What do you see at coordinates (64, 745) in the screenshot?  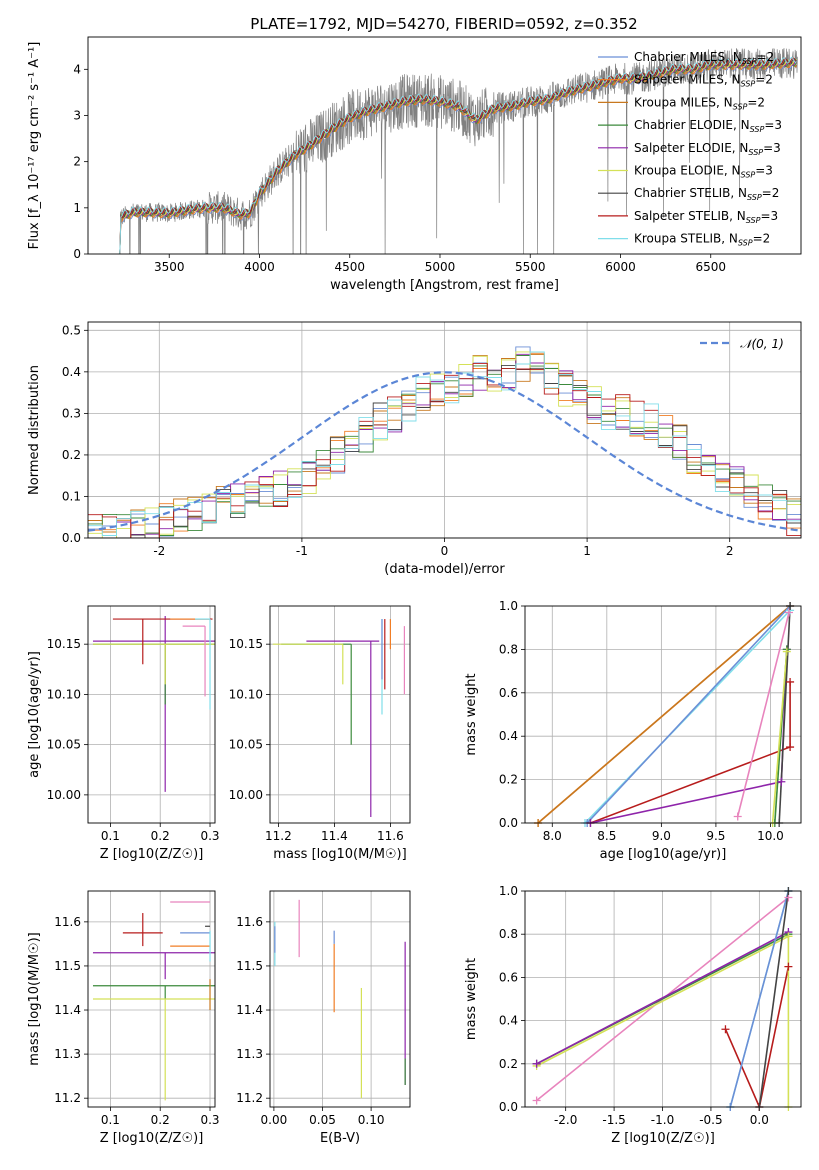 I see `y-tick-label: 10.05` at bounding box center [64, 745].